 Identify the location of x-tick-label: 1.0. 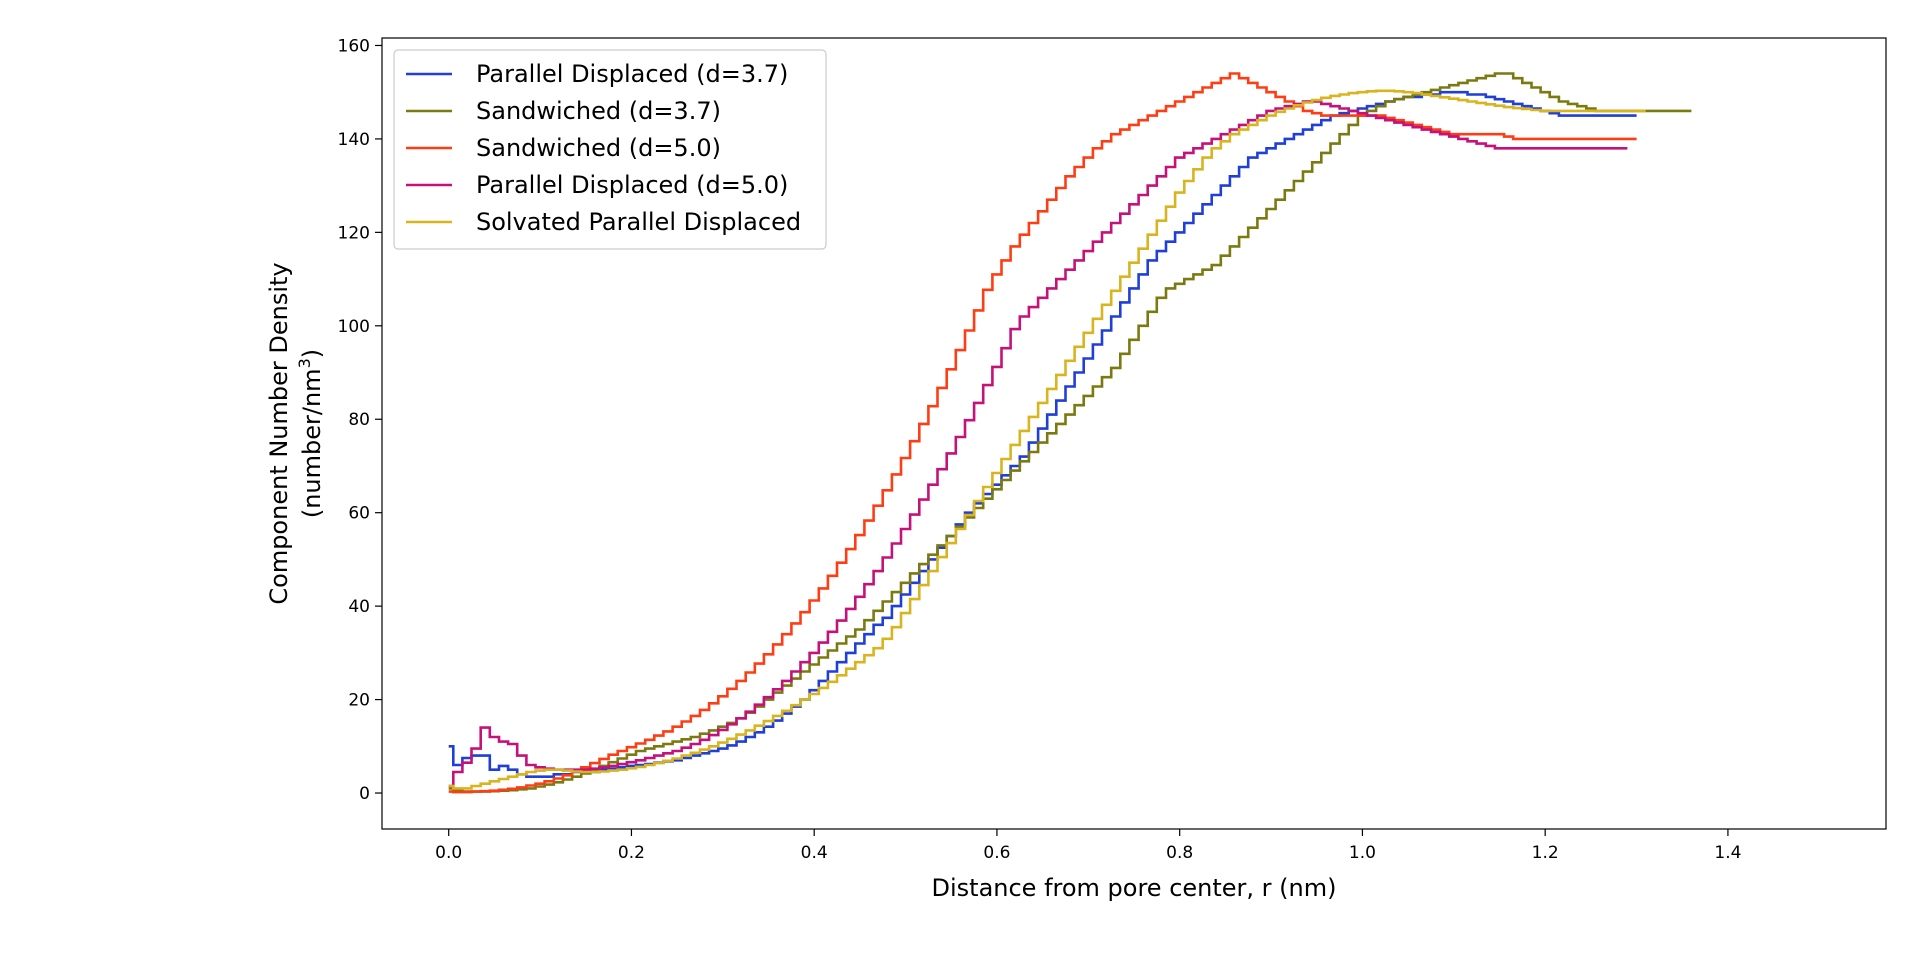
(1362, 853).